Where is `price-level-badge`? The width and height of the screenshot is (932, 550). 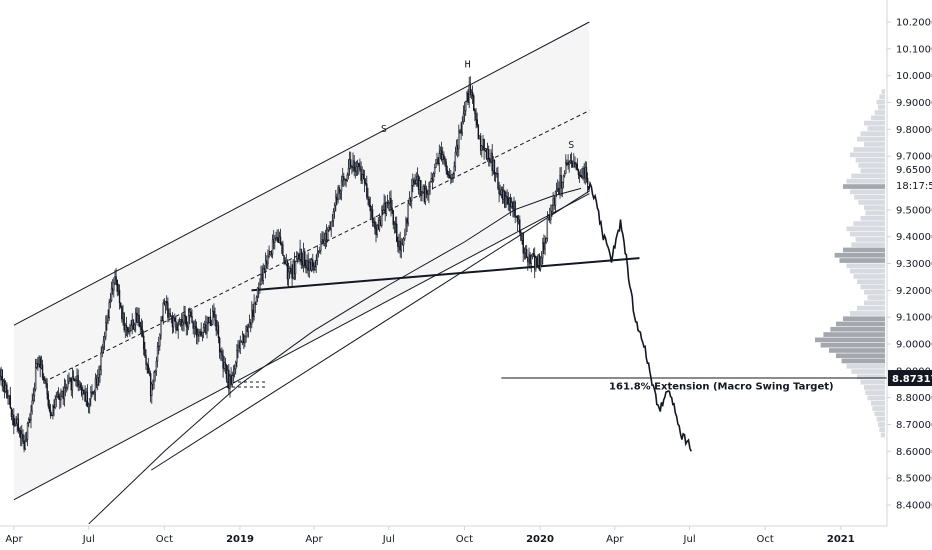 price-level-badge is located at coordinates (910, 169).